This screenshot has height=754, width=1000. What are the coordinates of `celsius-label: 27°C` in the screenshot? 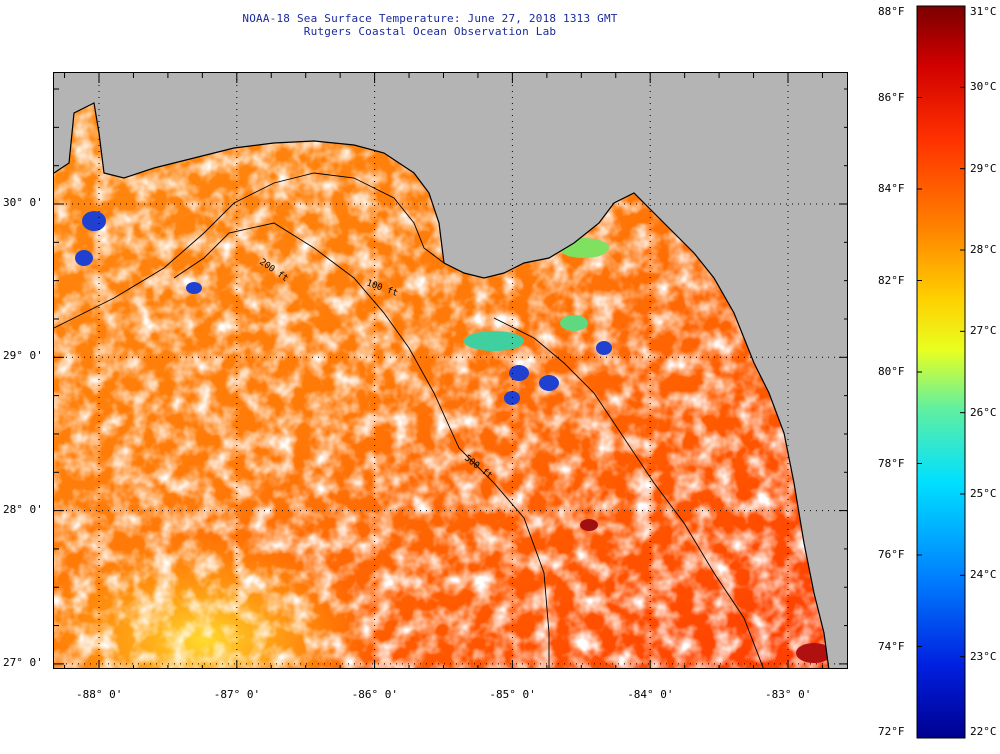 It's located at (983, 331).